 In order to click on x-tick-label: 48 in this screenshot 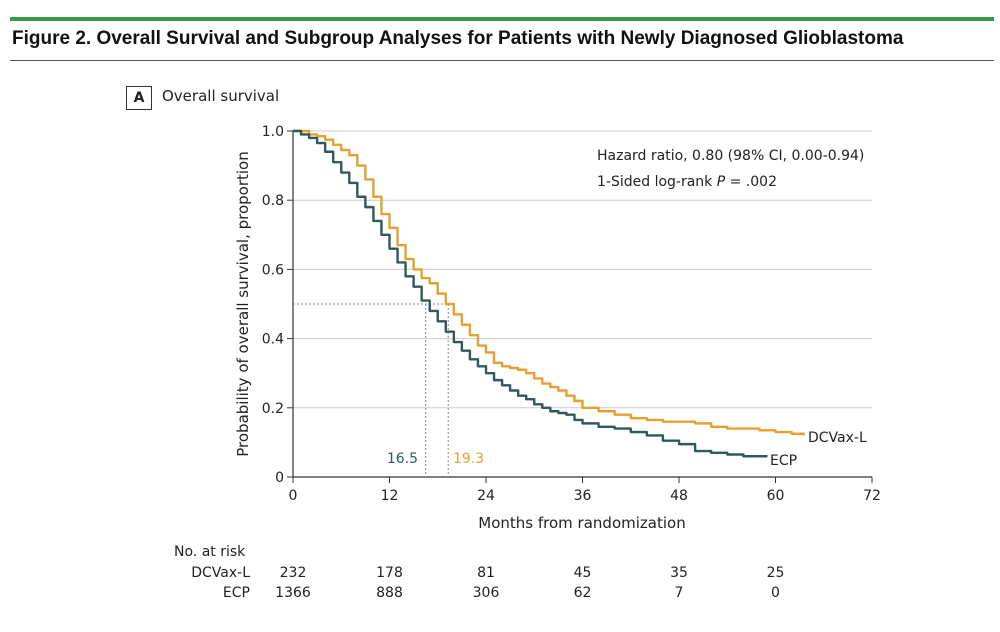, I will do `click(679, 496)`.